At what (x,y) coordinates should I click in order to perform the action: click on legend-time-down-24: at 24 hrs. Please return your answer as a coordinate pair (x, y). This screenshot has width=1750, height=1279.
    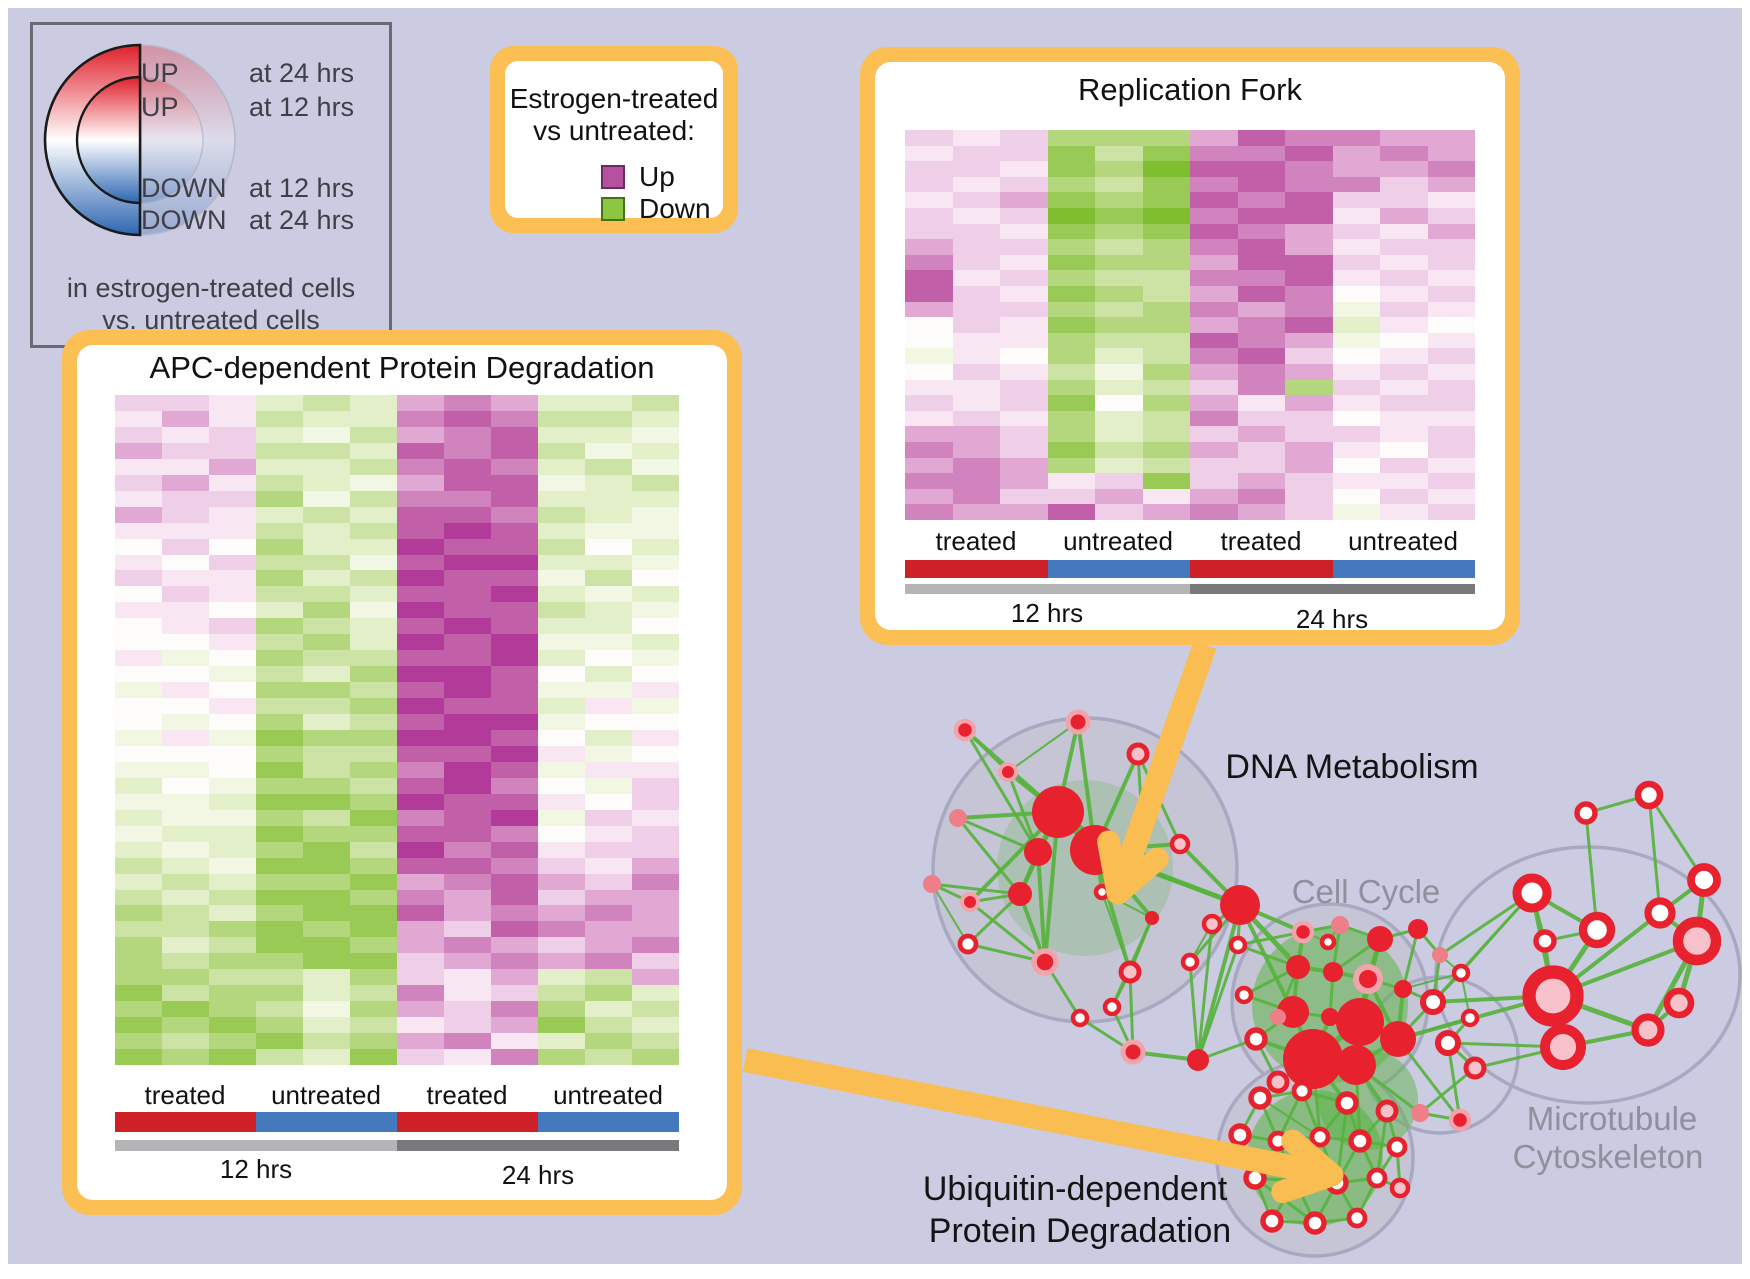
    Looking at the image, I should click on (302, 220).